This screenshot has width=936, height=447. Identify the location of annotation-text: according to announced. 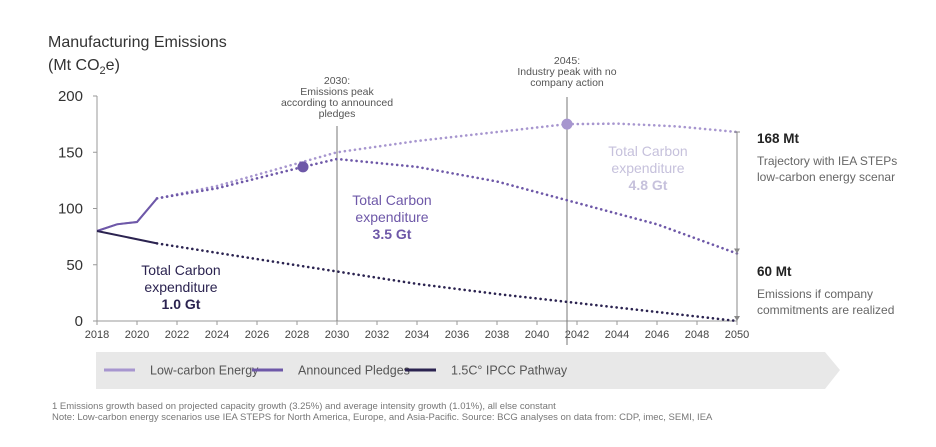
(337, 103).